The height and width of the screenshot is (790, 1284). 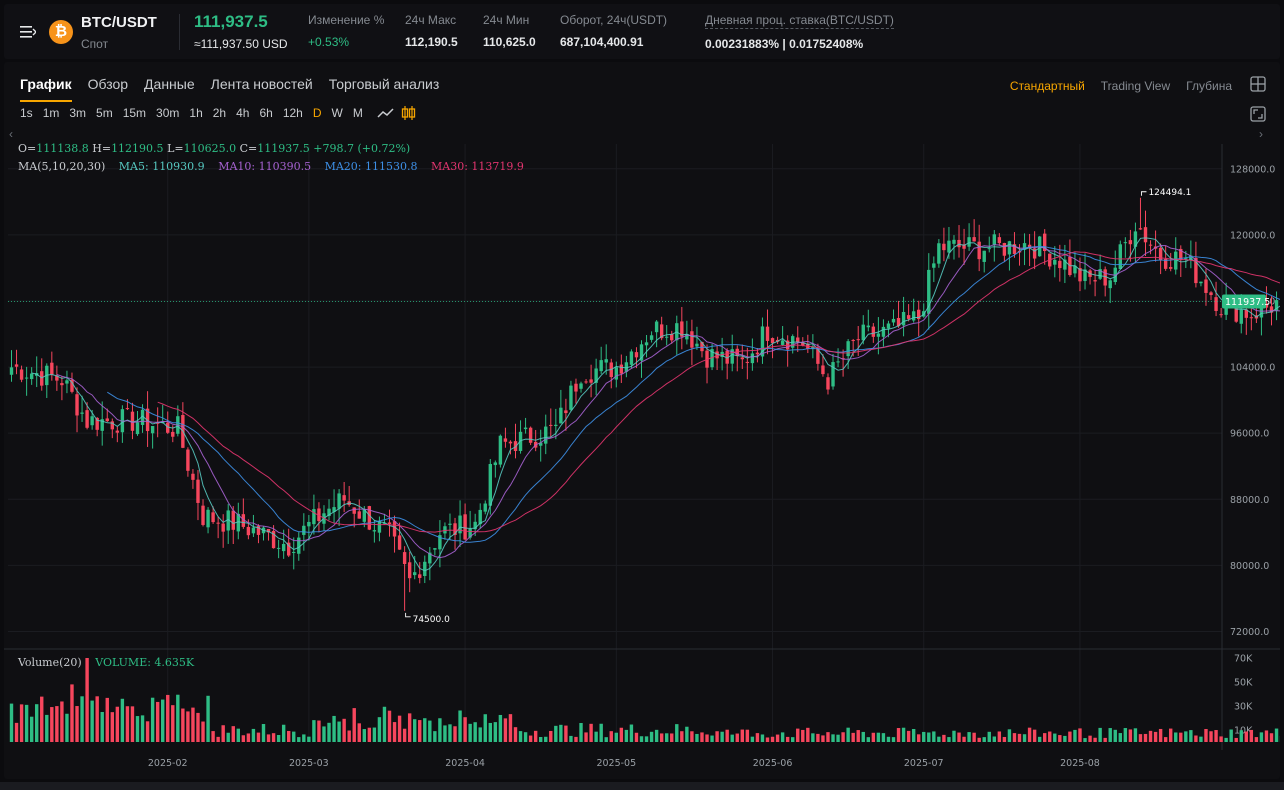 I want to click on interval-3m: 3m, so click(x=78, y=113).